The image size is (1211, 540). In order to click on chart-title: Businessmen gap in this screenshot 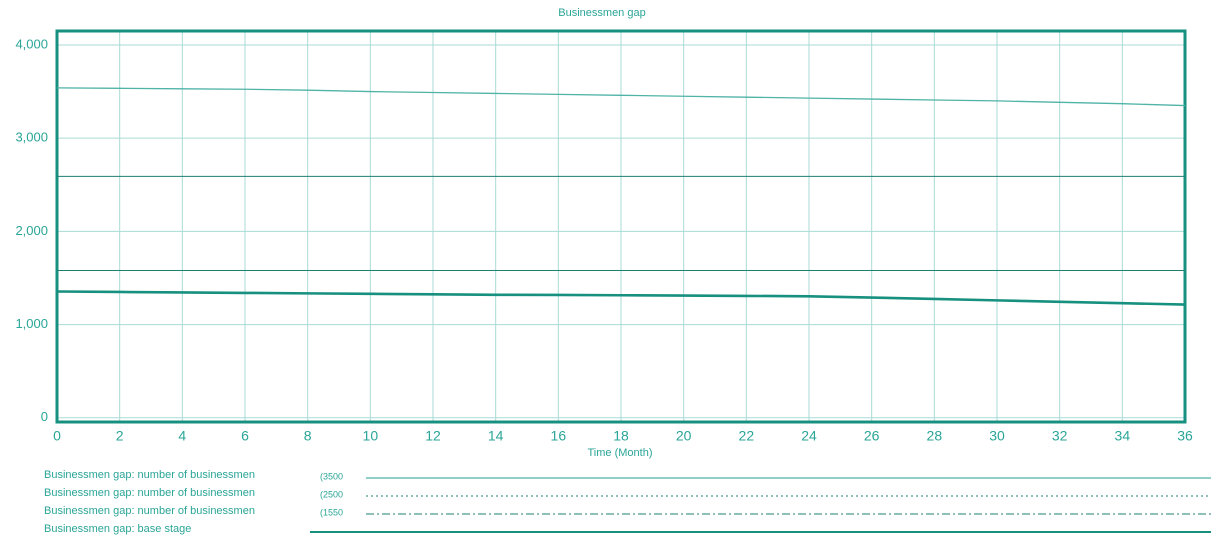, I will do `click(601, 13)`.